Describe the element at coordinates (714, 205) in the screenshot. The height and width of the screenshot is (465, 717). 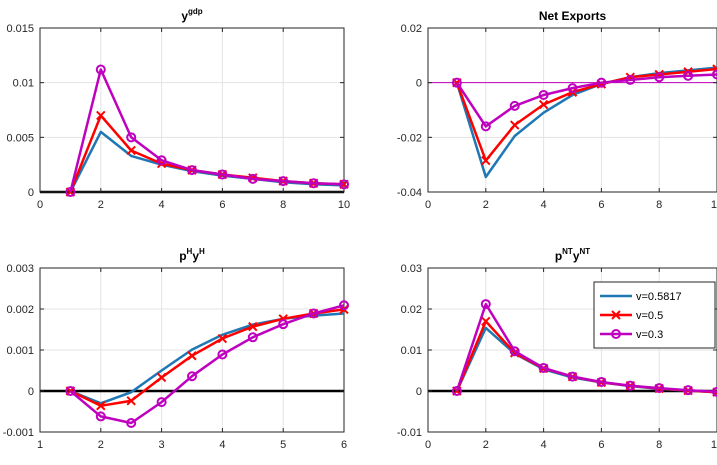
I see `x-tick-label: 10` at that location.